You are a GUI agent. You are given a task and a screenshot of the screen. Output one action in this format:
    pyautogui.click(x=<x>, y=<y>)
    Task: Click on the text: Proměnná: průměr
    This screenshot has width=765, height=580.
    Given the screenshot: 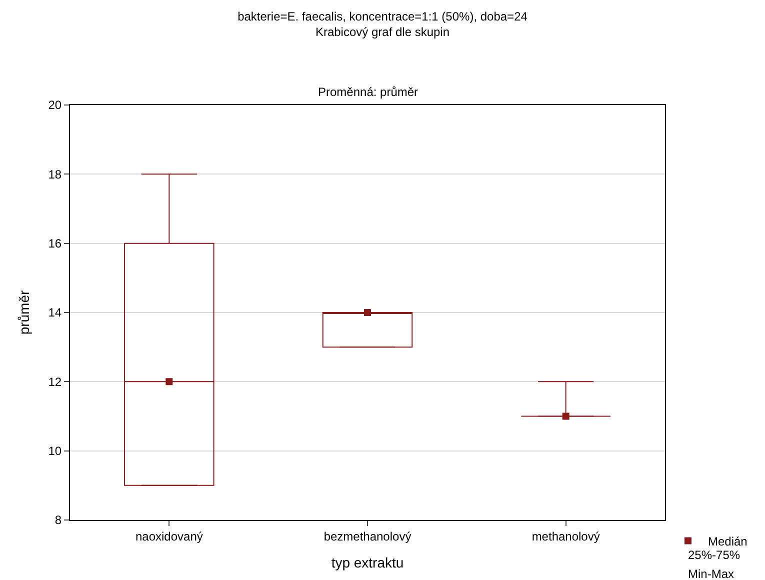 What is the action you would take?
    pyautogui.click(x=368, y=92)
    